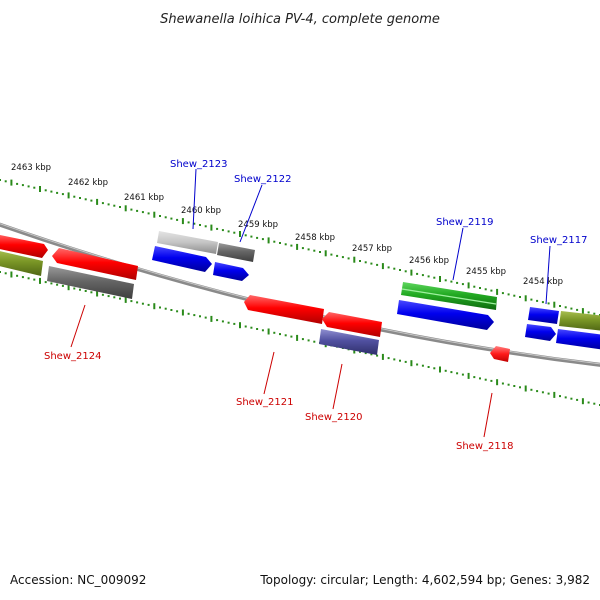  Describe the element at coordinates (72, 356) in the screenshot. I see `gene-label-shew-2124: Shew_2124` at that location.